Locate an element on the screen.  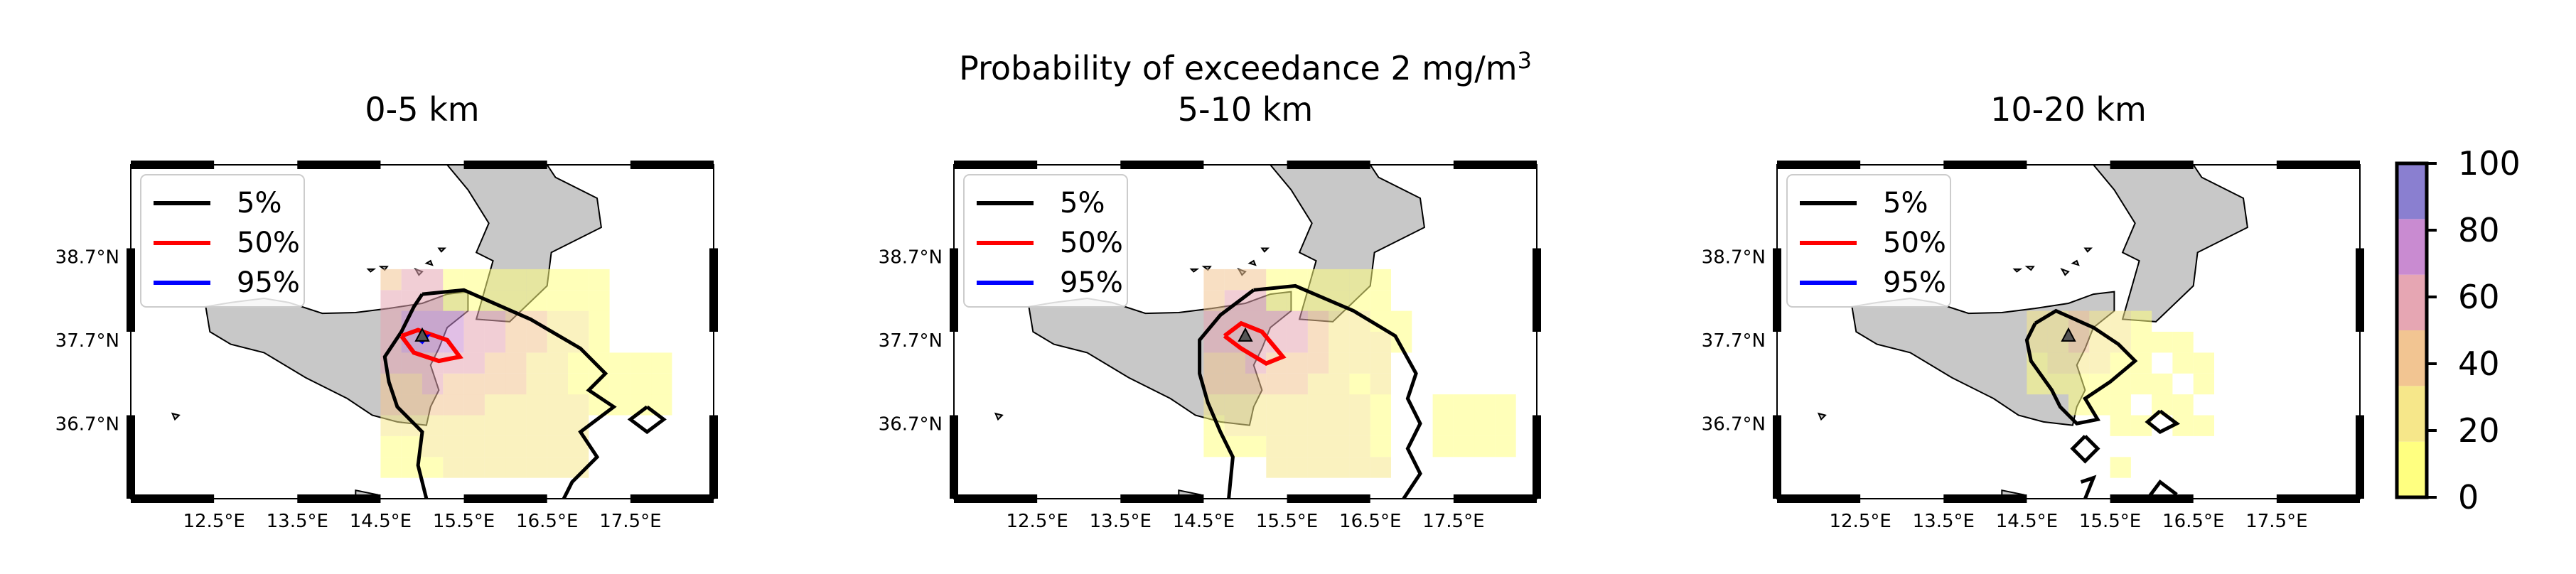
figure-title: Probability of exceedance 2 mg/m3 is located at coordinates (1245, 67).